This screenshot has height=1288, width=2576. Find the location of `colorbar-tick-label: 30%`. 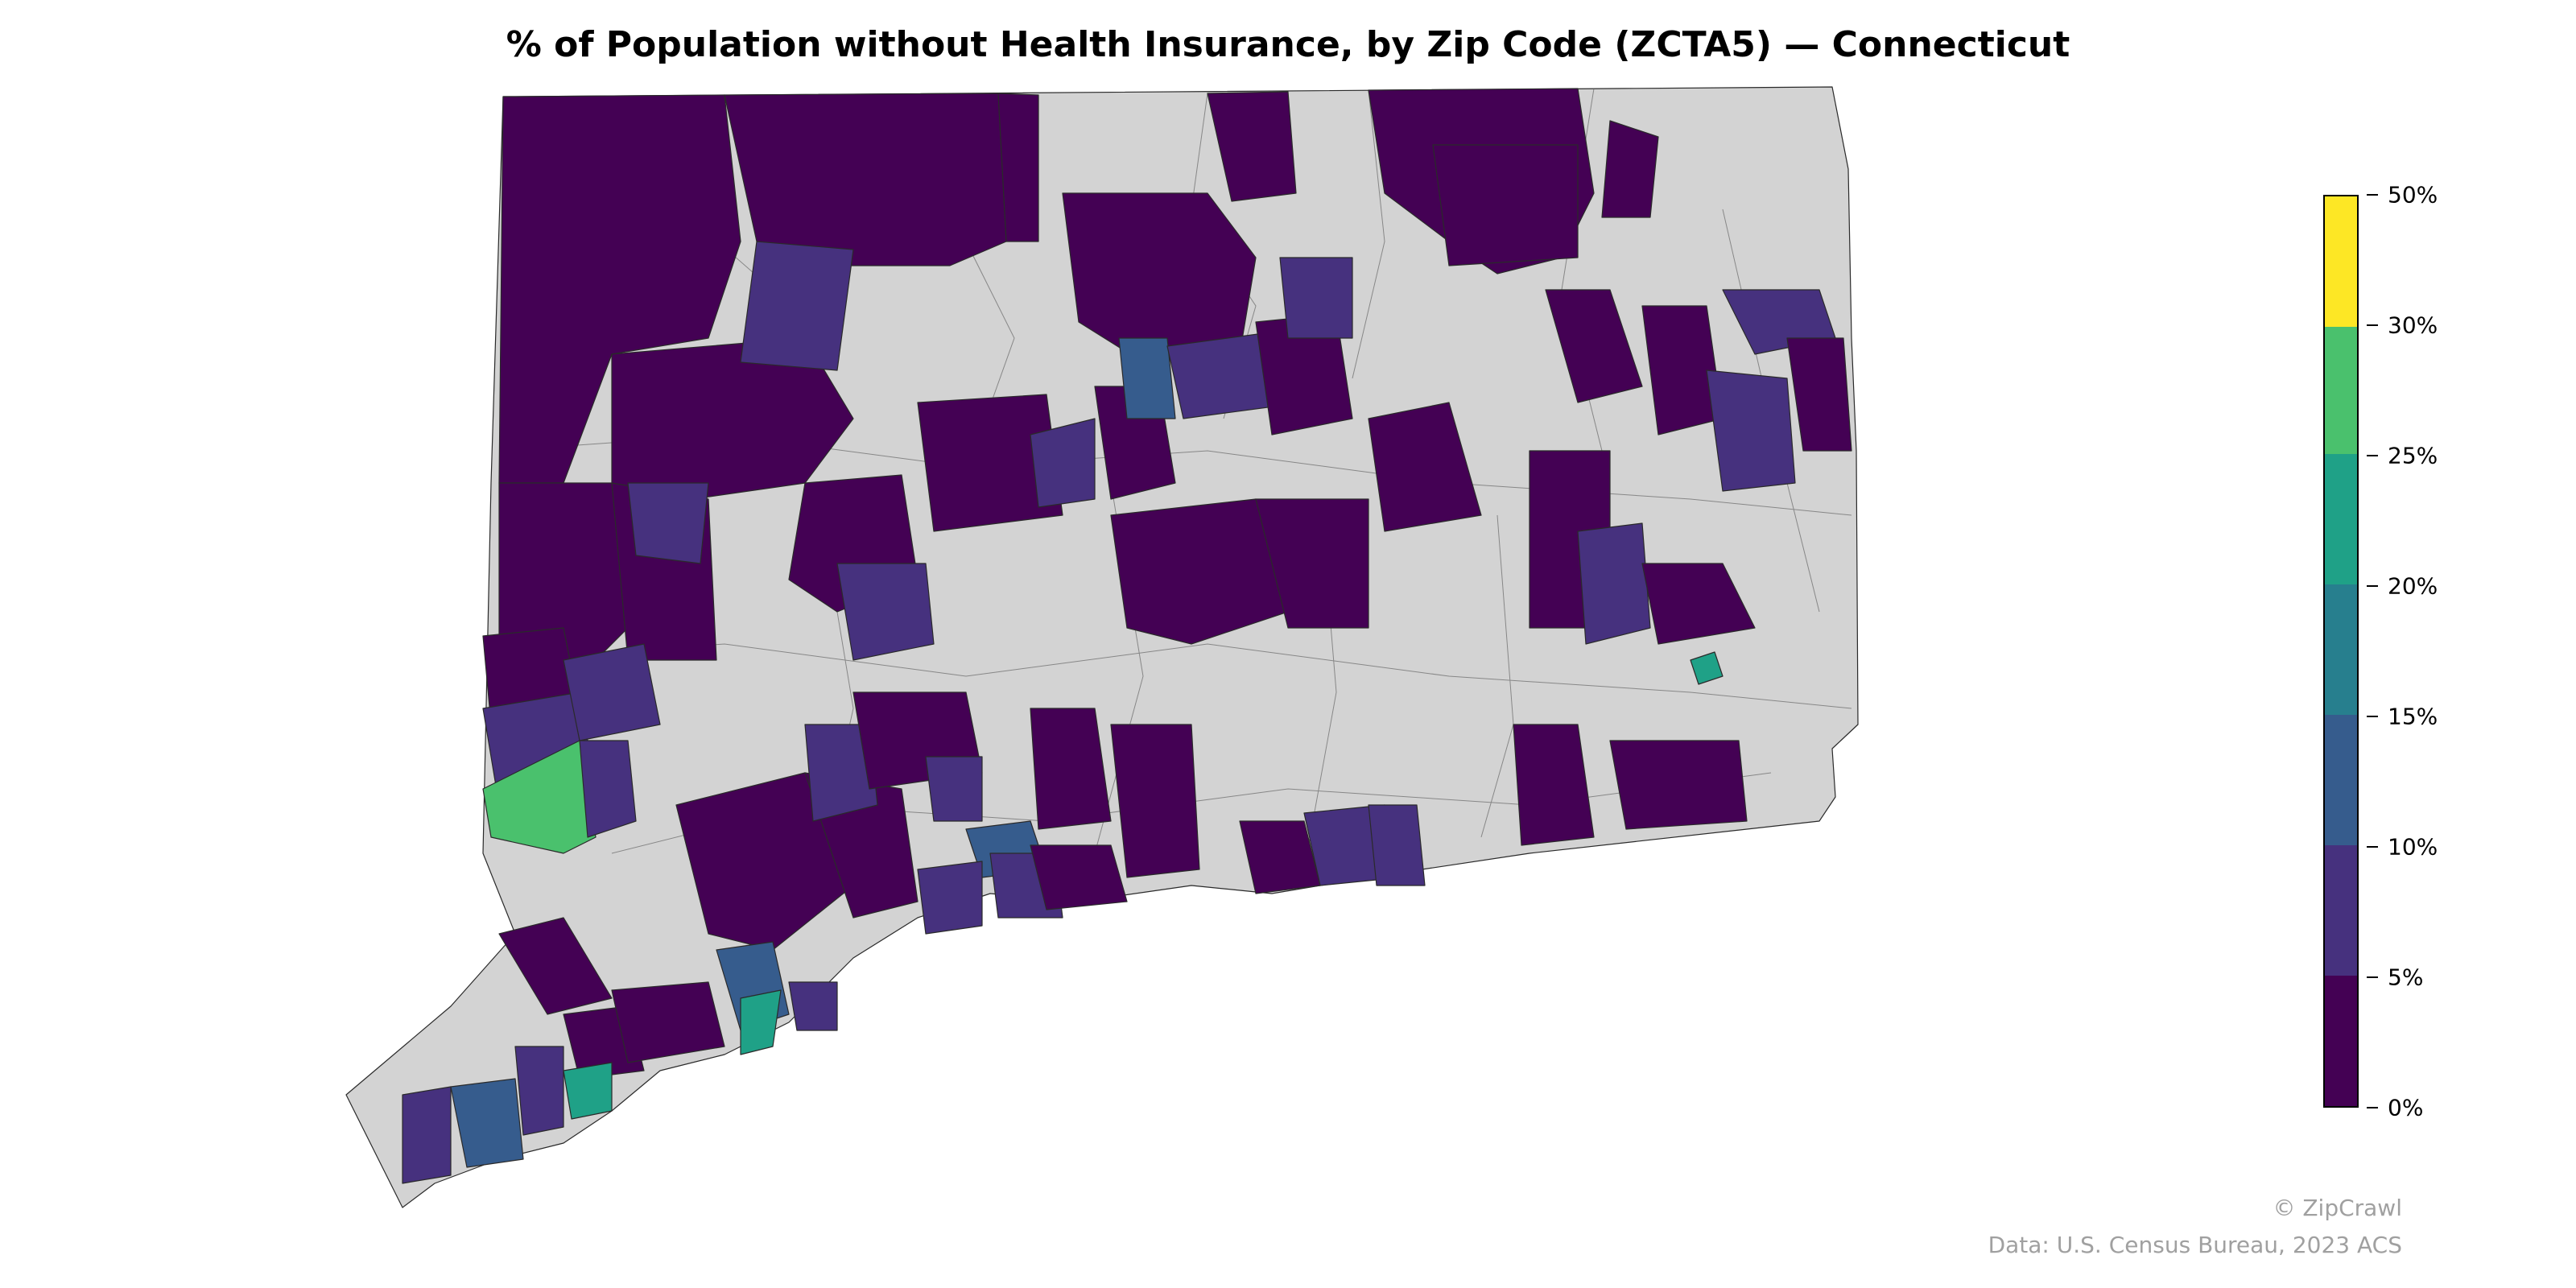

colorbar-tick-label: 30% is located at coordinates (2413, 325).